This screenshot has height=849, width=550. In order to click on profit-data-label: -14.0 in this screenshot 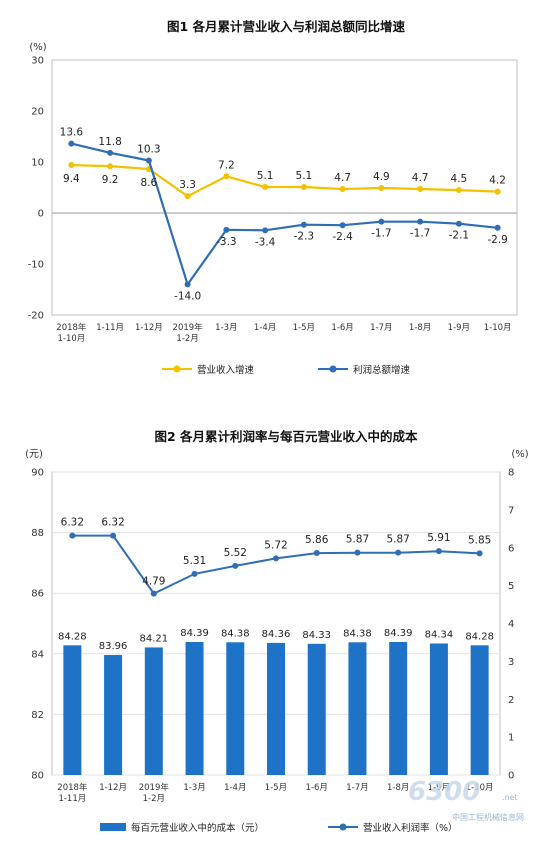, I will do `click(187, 296)`.